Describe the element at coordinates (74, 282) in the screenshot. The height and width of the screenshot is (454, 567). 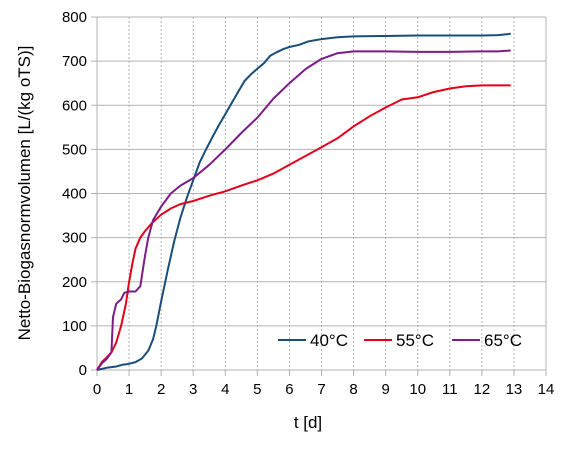
I see `y-tick-label: 200` at that location.